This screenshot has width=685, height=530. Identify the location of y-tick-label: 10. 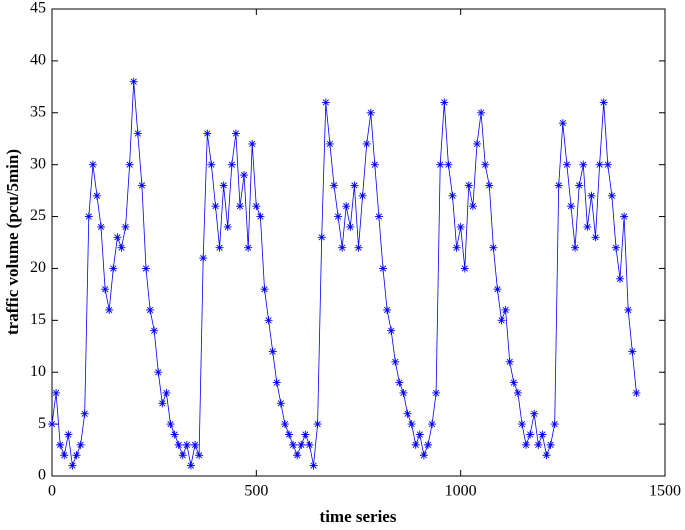
(38, 371).